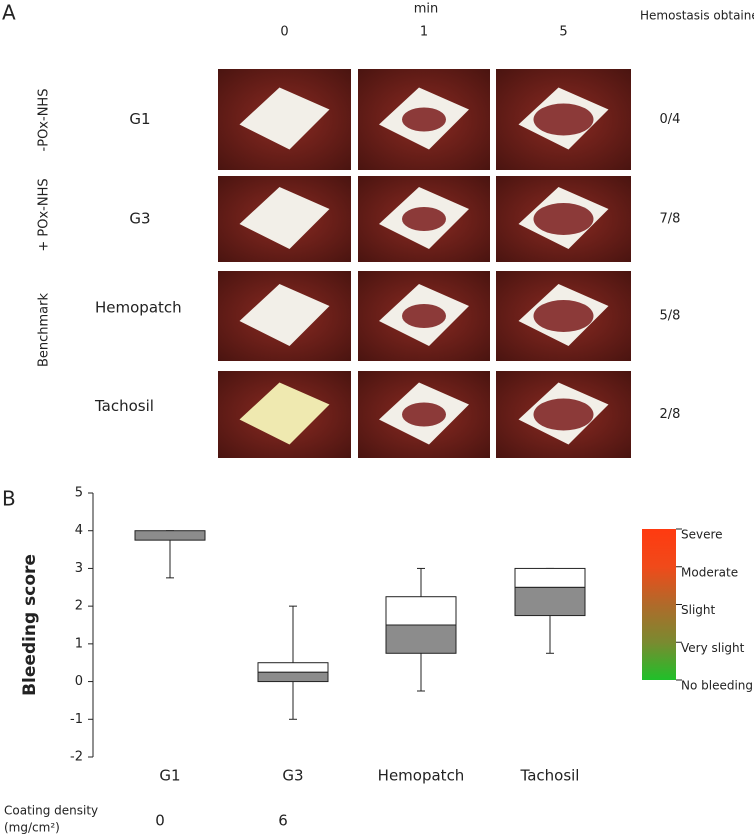  Describe the element at coordinates (292, 776) in the screenshot. I see `x-tick-label: G3` at that location.